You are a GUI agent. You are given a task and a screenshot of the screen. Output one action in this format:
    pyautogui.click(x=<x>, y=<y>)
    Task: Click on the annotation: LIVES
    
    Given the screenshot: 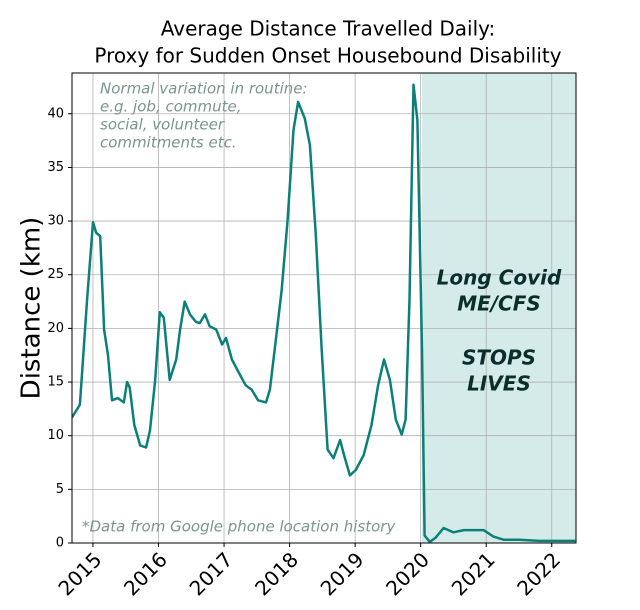 What is the action you would take?
    pyautogui.click(x=499, y=384)
    